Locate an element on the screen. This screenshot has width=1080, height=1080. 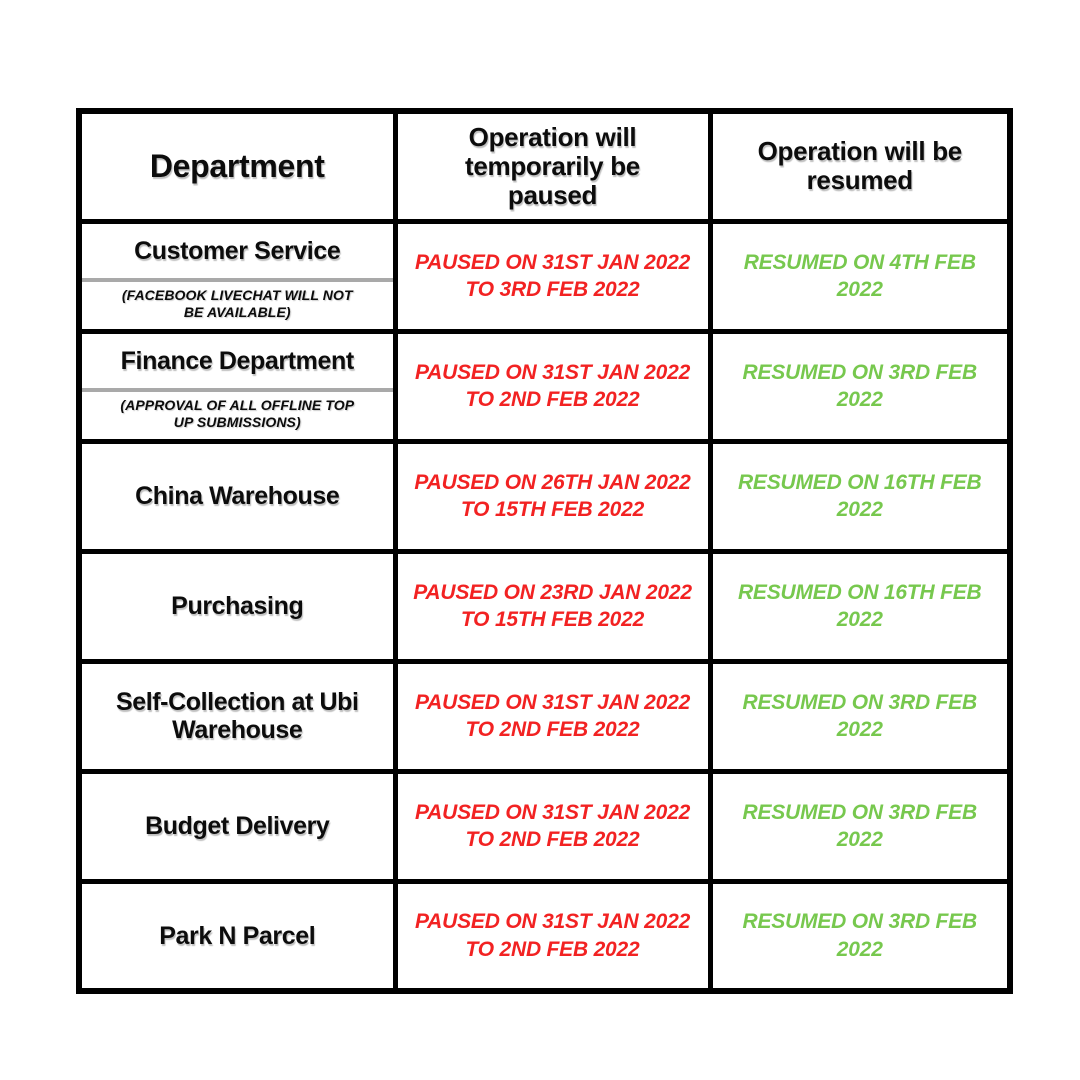
paused-text: PAUSED ON 26TH JAN 2022 TO 15TH FEB 2022 is located at coordinates (552, 495).